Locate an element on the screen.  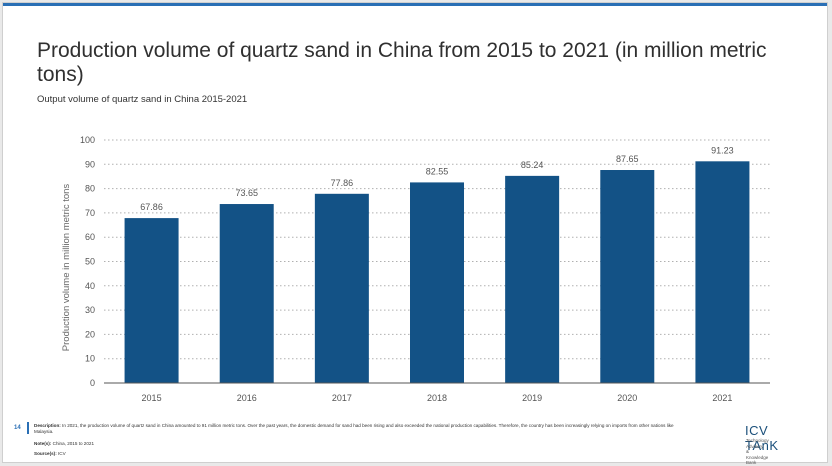
data-label-2018: 82.55 is located at coordinates (437, 171).